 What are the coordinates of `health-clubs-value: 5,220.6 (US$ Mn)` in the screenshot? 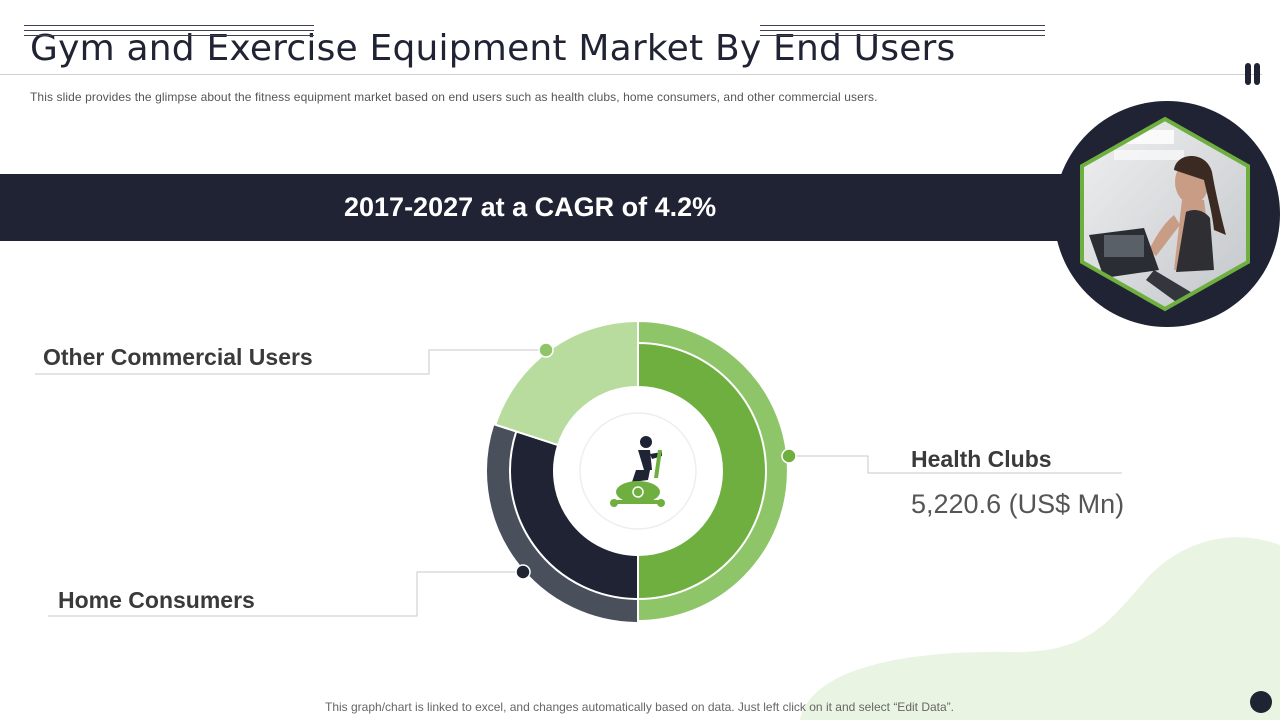 It's located at (1018, 504).